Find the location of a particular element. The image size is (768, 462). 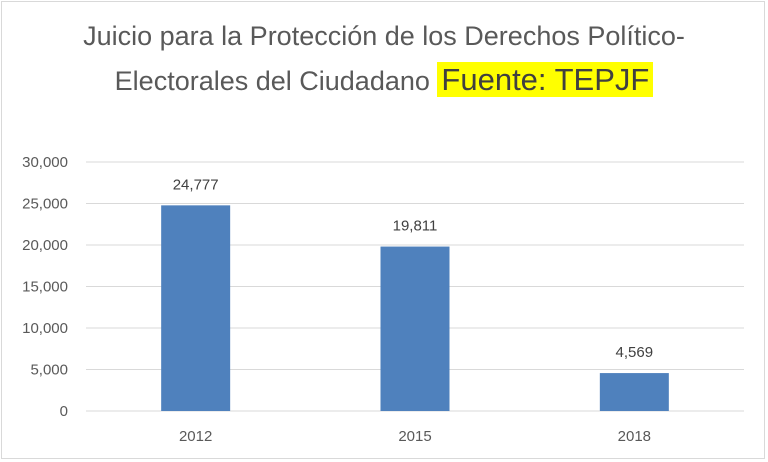

y-tick-label: 30,000 is located at coordinates (45, 162).